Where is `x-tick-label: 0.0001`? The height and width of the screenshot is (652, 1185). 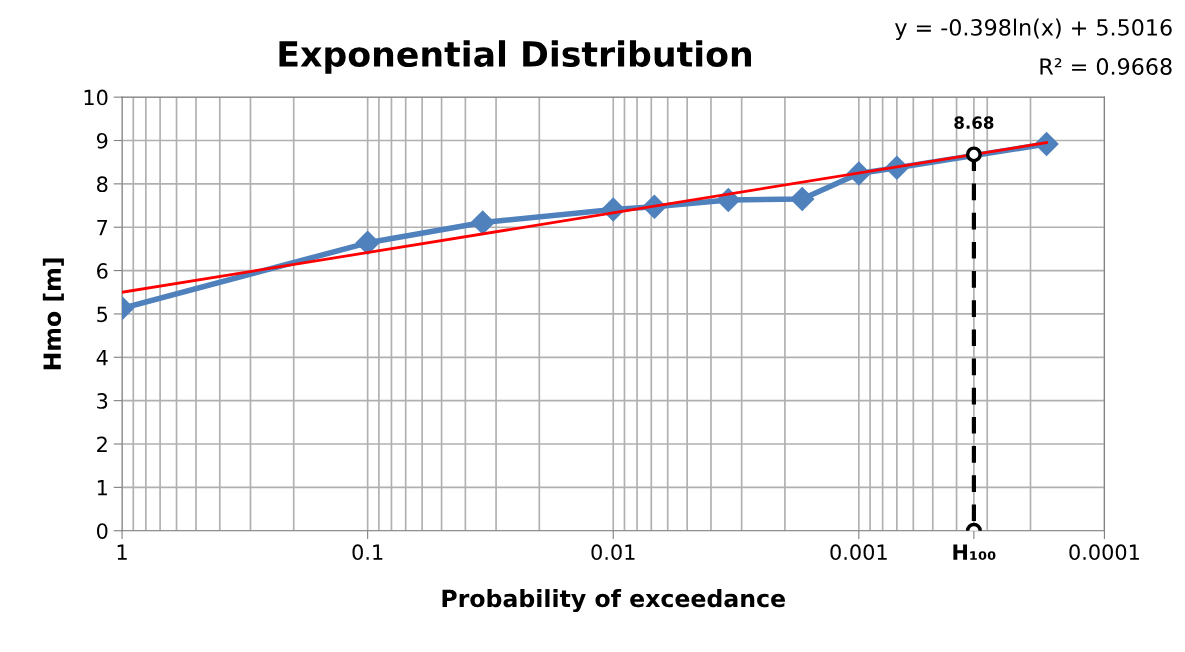 x-tick-label: 0.0001 is located at coordinates (1104, 552).